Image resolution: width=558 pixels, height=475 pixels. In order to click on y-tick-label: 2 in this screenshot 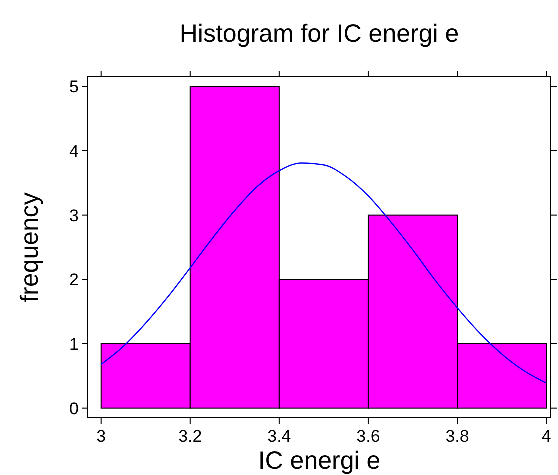, I will do `click(74, 280)`.